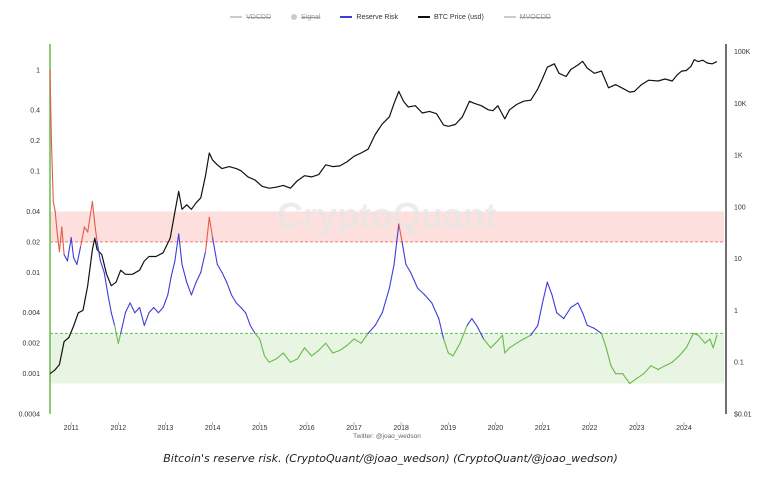 The height and width of the screenshot is (480, 781). Describe the element at coordinates (458, 17) in the screenshot. I see `legend-label-btc-price: BTC Price (usd)` at that location.